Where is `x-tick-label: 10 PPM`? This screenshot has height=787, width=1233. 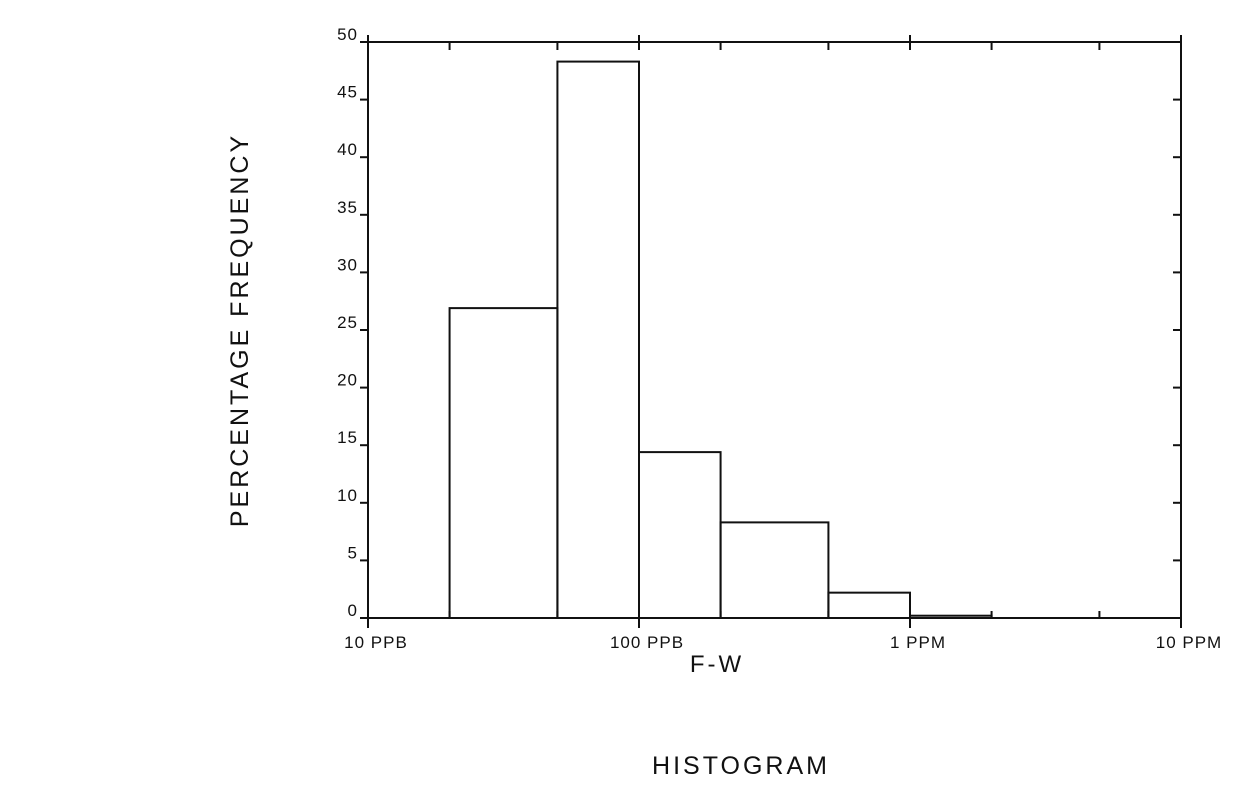 x-tick-label: 10 PPM is located at coordinates (1189, 642).